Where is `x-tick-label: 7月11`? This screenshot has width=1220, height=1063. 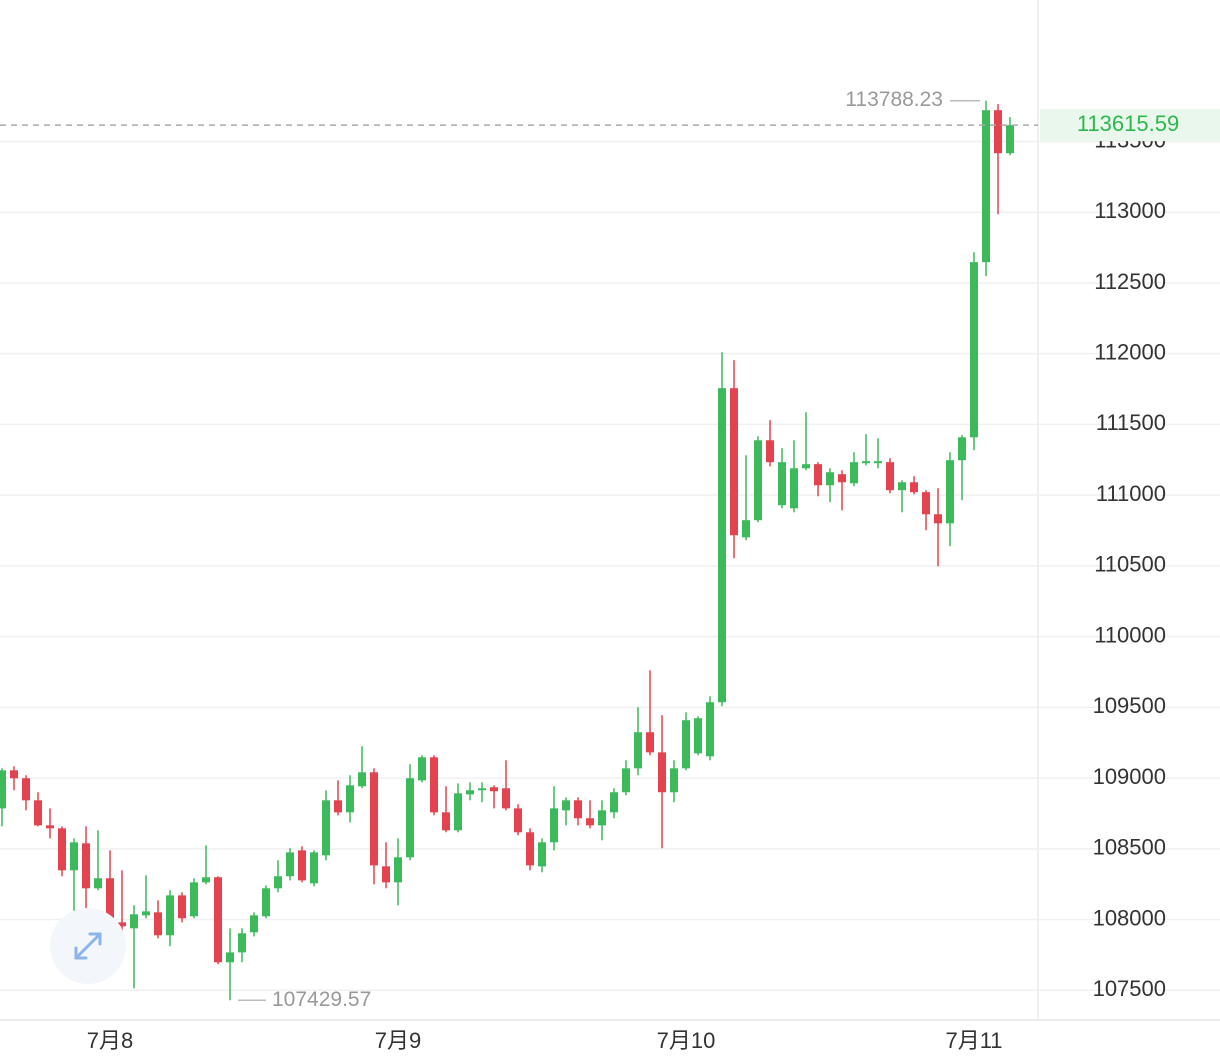 x-tick-label: 7月11 is located at coordinates (973, 1040).